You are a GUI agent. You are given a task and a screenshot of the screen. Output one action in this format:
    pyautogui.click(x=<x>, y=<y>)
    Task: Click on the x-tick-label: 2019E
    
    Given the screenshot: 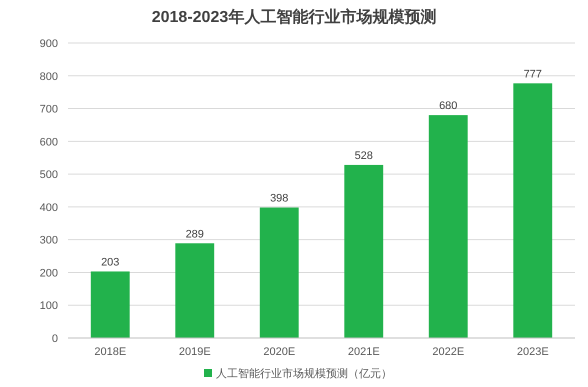 What is the action you would take?
    pyautogui.click(x=194, y=352)
    